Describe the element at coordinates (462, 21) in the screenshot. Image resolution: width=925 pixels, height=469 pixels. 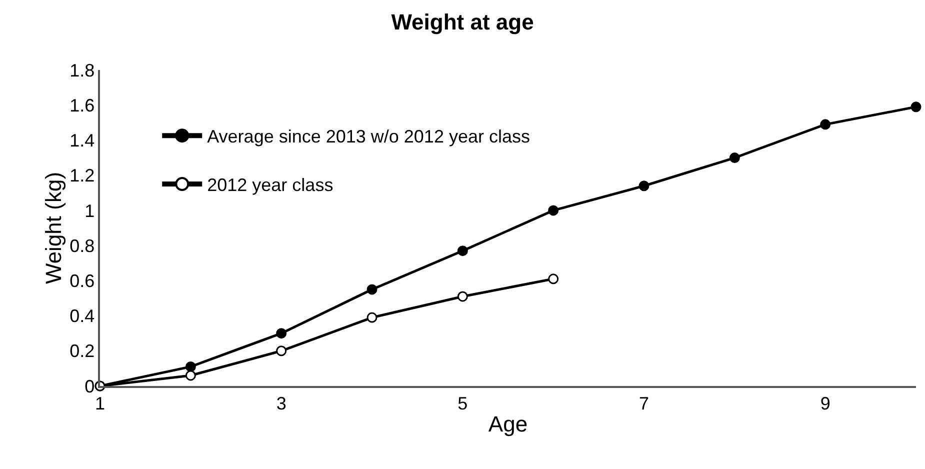
I see `chart-title: Weight at age` at that location.